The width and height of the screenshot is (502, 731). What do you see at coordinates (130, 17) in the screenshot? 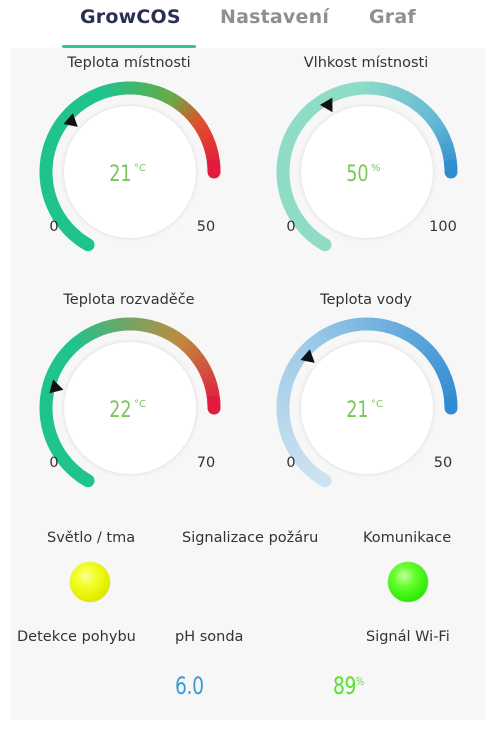
I see `tab-growcos: GrowCOS` at bounding box center [130, 17].